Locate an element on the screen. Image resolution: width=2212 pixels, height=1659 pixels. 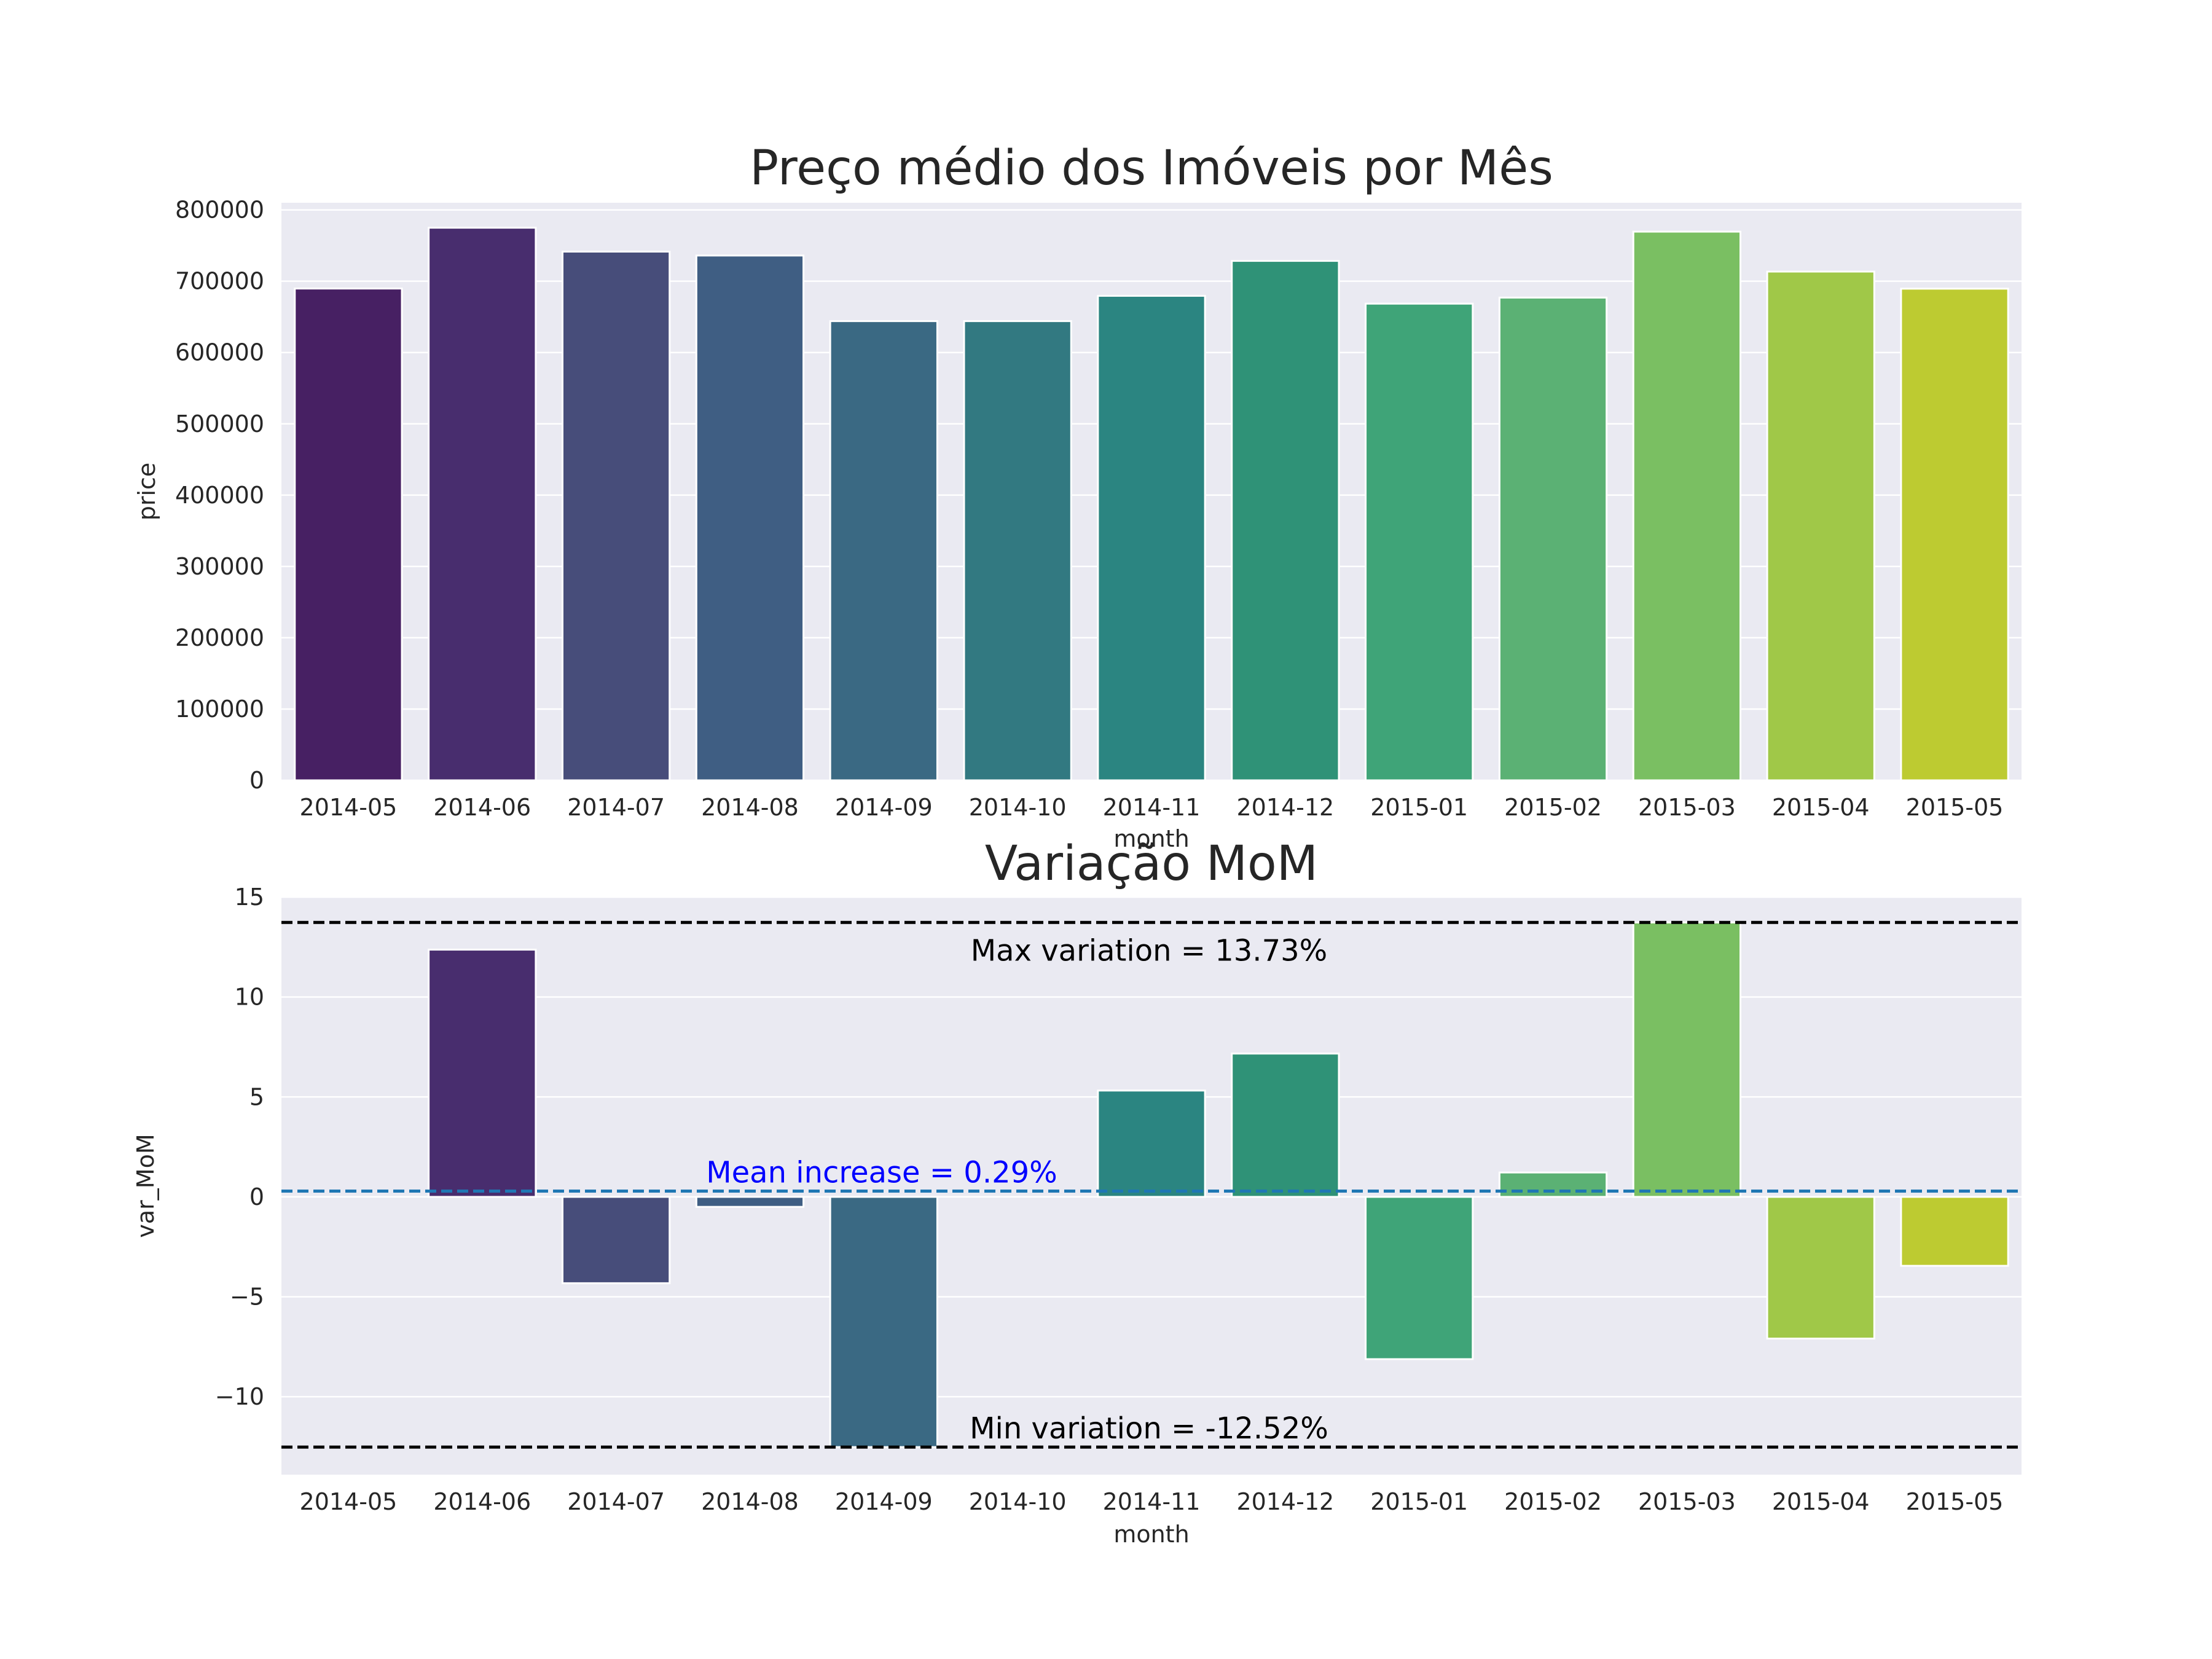
y-tick-label: 500000 is located at coordinates (219, 423).